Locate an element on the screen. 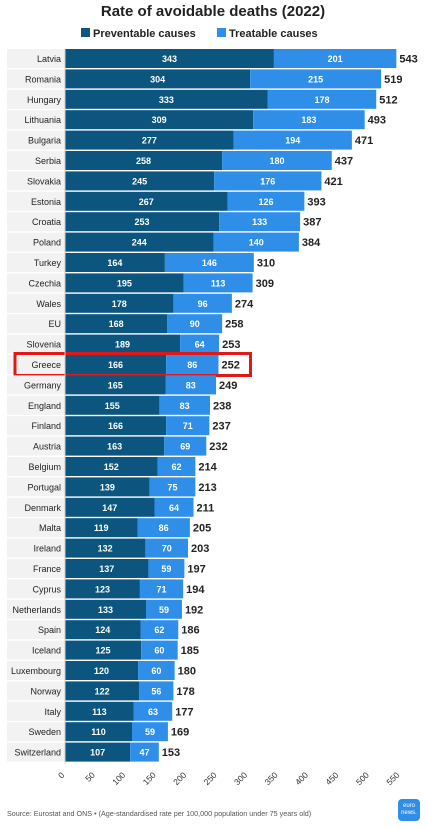 The height and width of the screenshot is (829, 427). value-label-treatable: 64 is located at coordinates (200, 345).